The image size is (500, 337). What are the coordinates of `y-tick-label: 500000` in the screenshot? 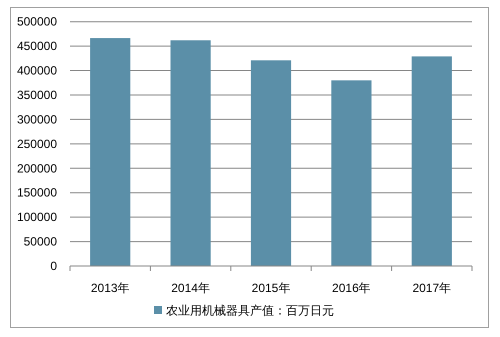 It's located at (37, 21).